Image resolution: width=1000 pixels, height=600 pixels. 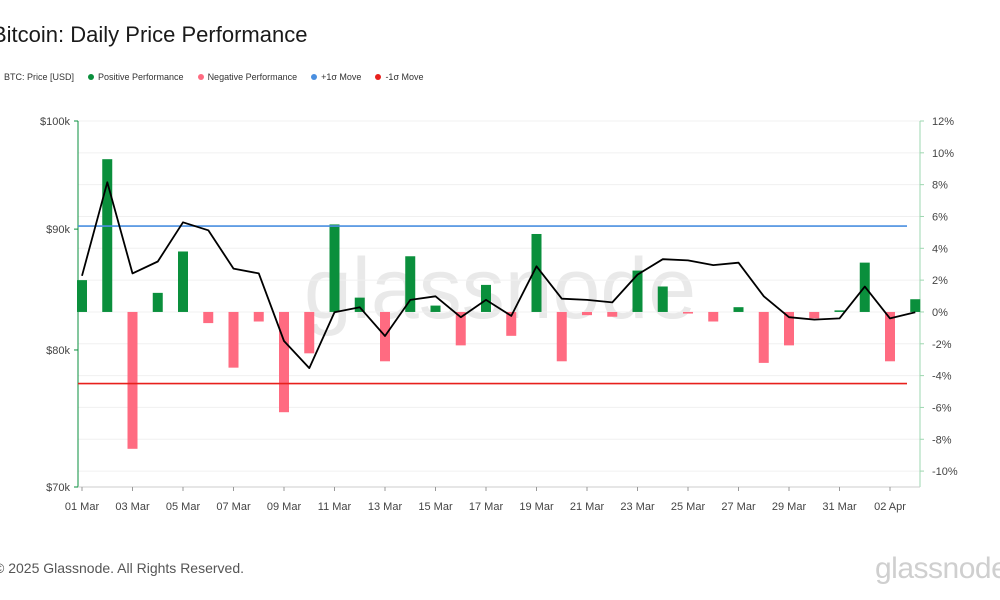 What do you see at coordinates (385, 507) in the screenshot?
I see `x-tick-label: 13 Mar` at bounding box center [385, 507].